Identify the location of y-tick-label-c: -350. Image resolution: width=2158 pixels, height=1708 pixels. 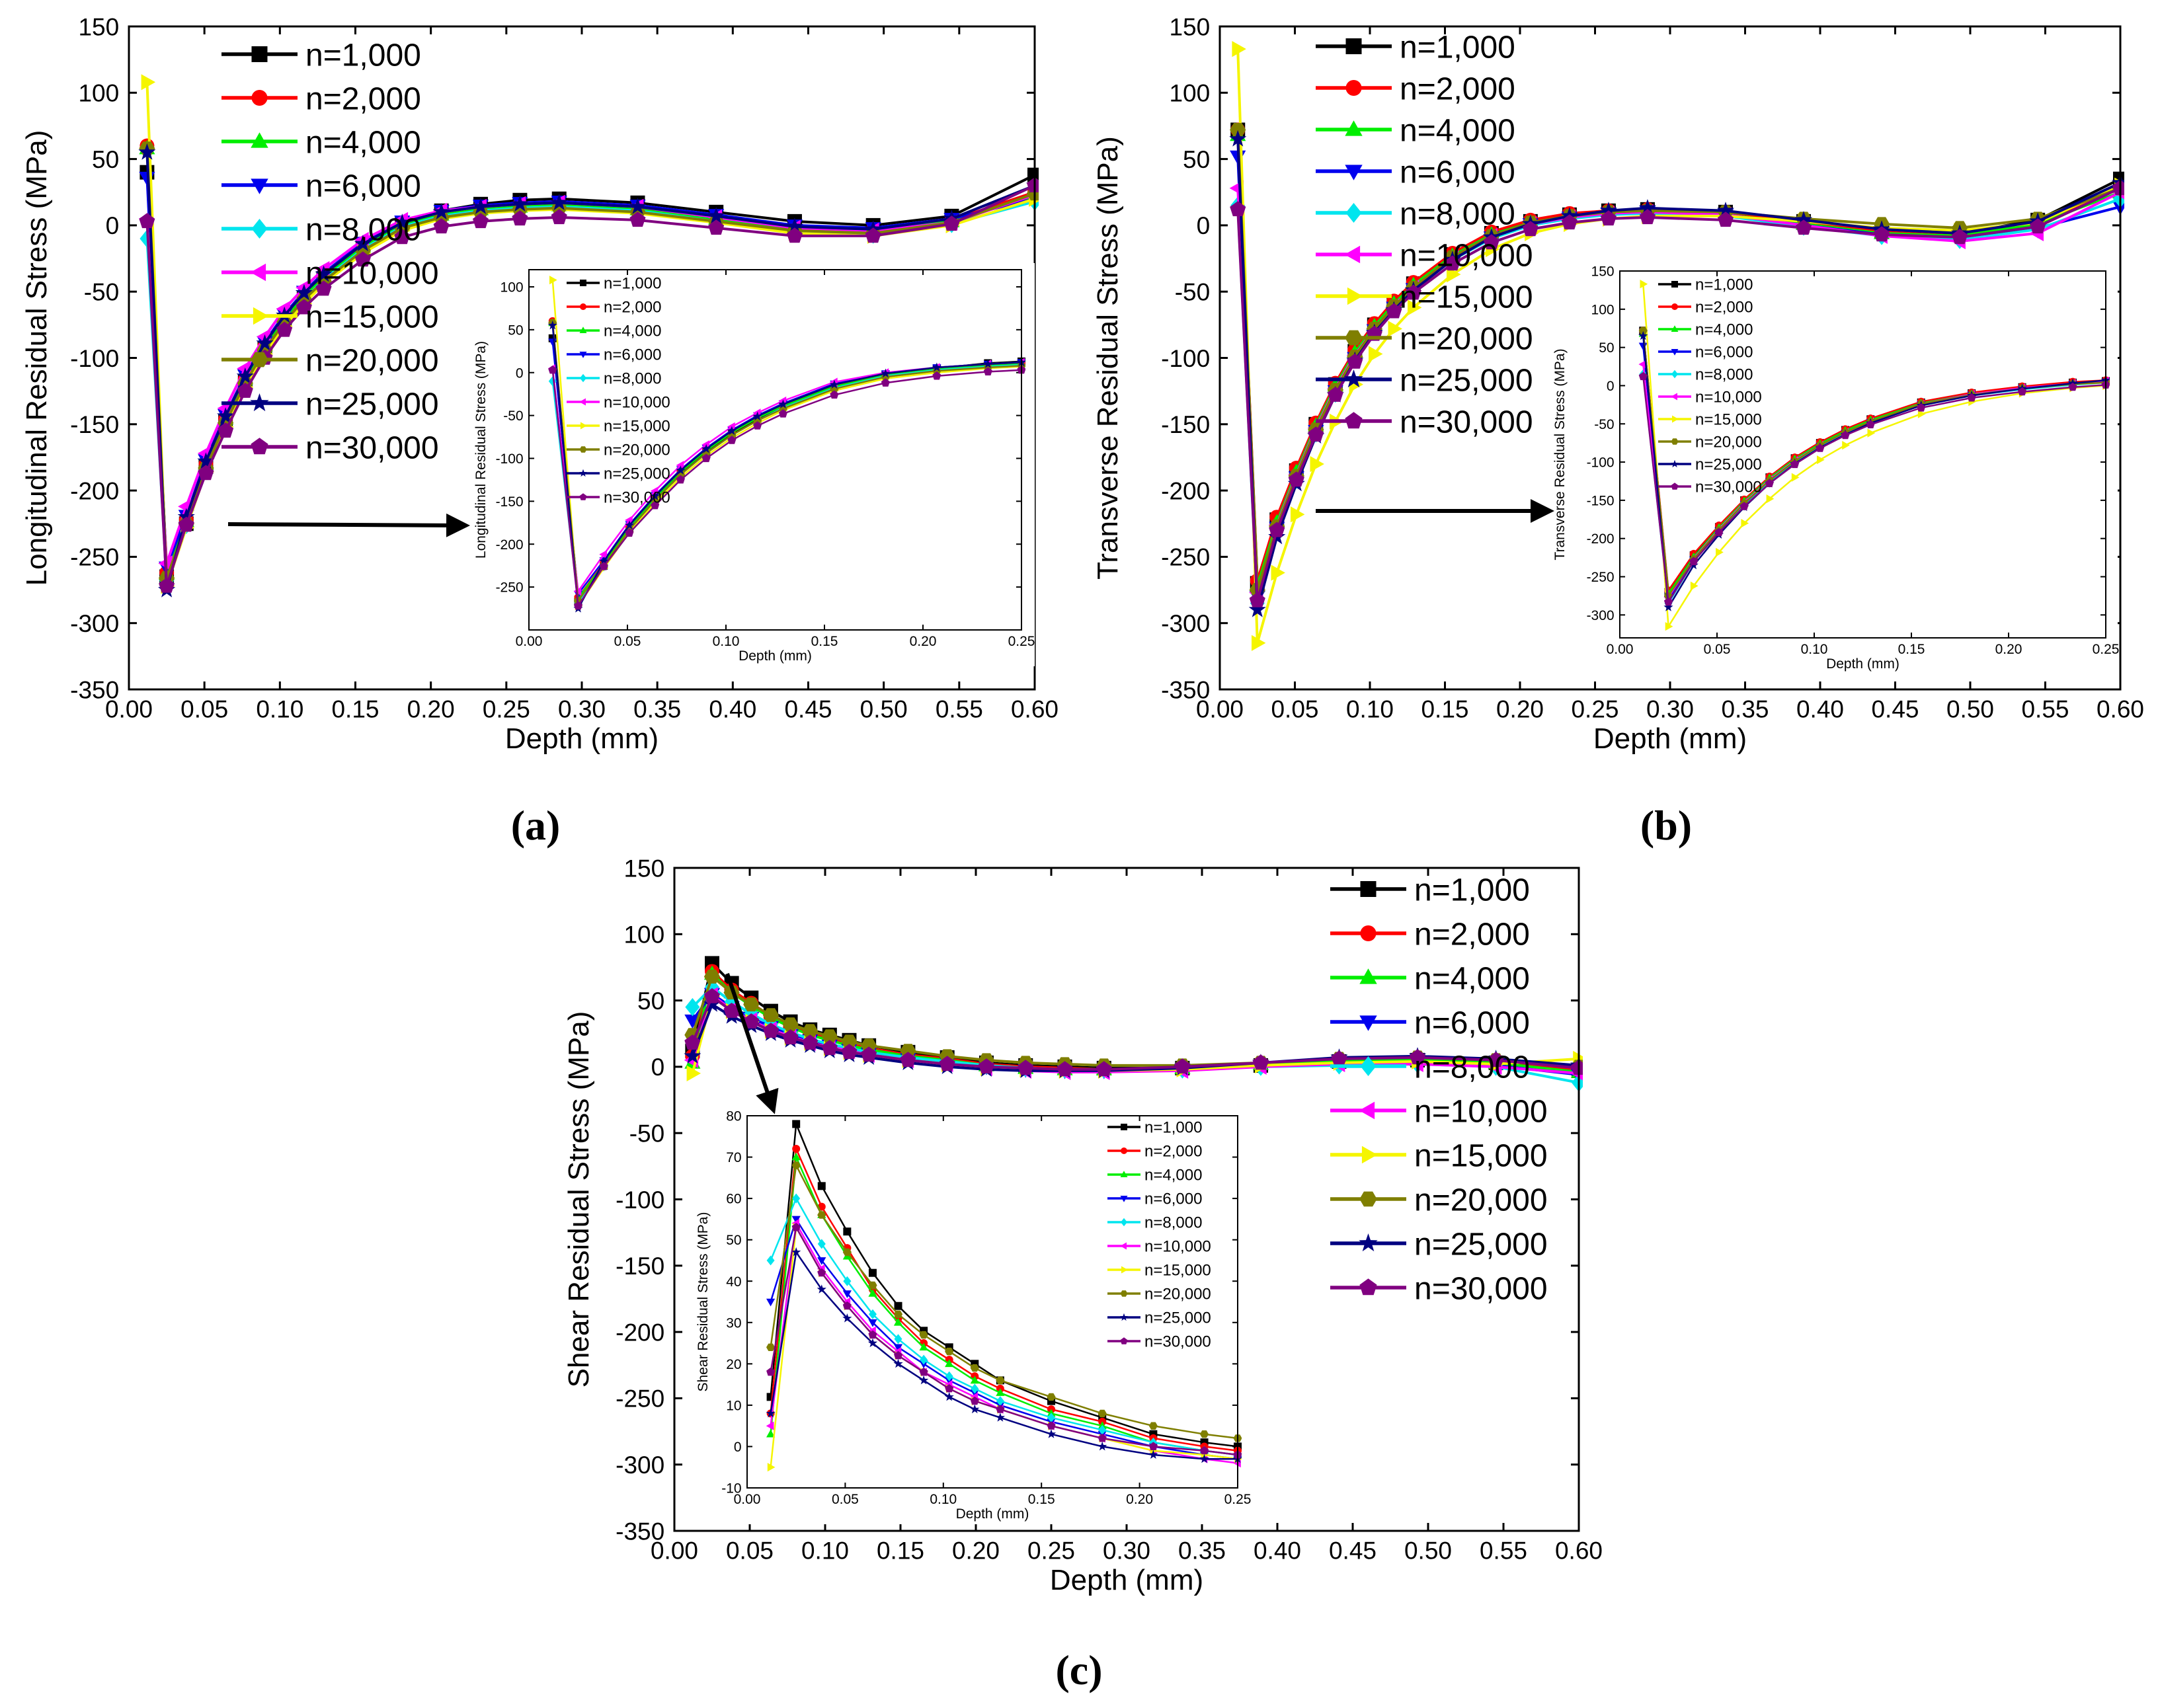
(640, 1531).